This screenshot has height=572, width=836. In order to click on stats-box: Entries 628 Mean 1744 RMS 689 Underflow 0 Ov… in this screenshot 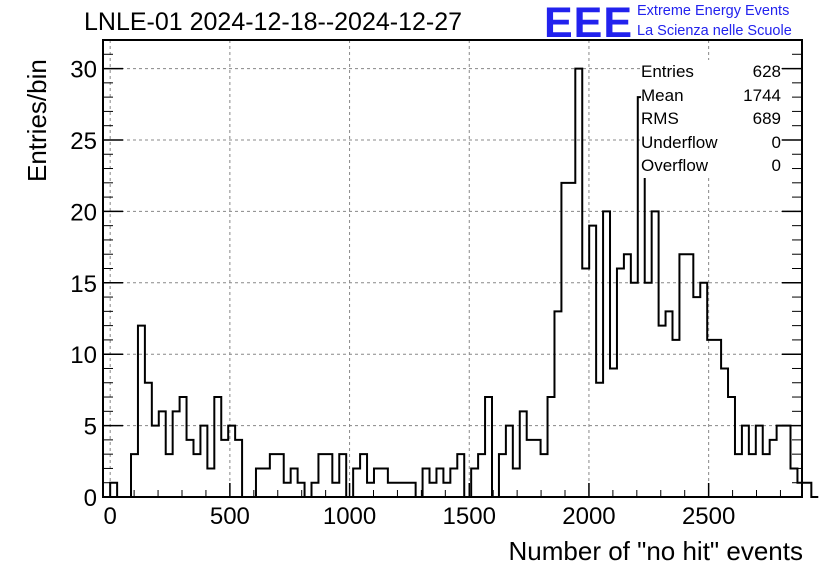, I will do `click(711, 119)`.